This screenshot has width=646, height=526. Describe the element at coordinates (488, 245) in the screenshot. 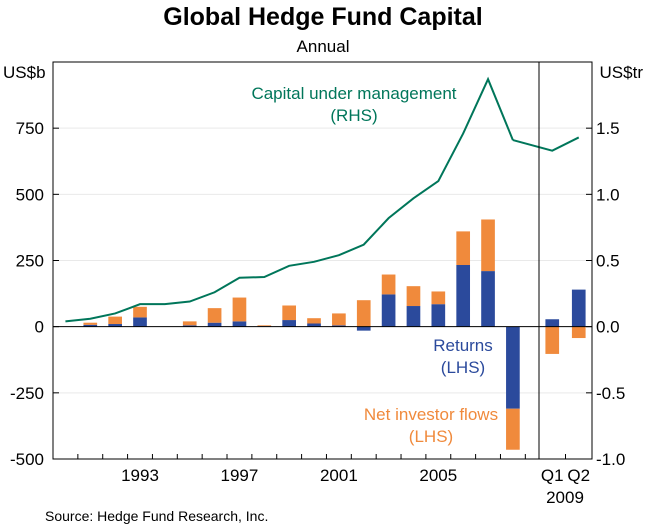

I see `bar-flows-2007` at that location.